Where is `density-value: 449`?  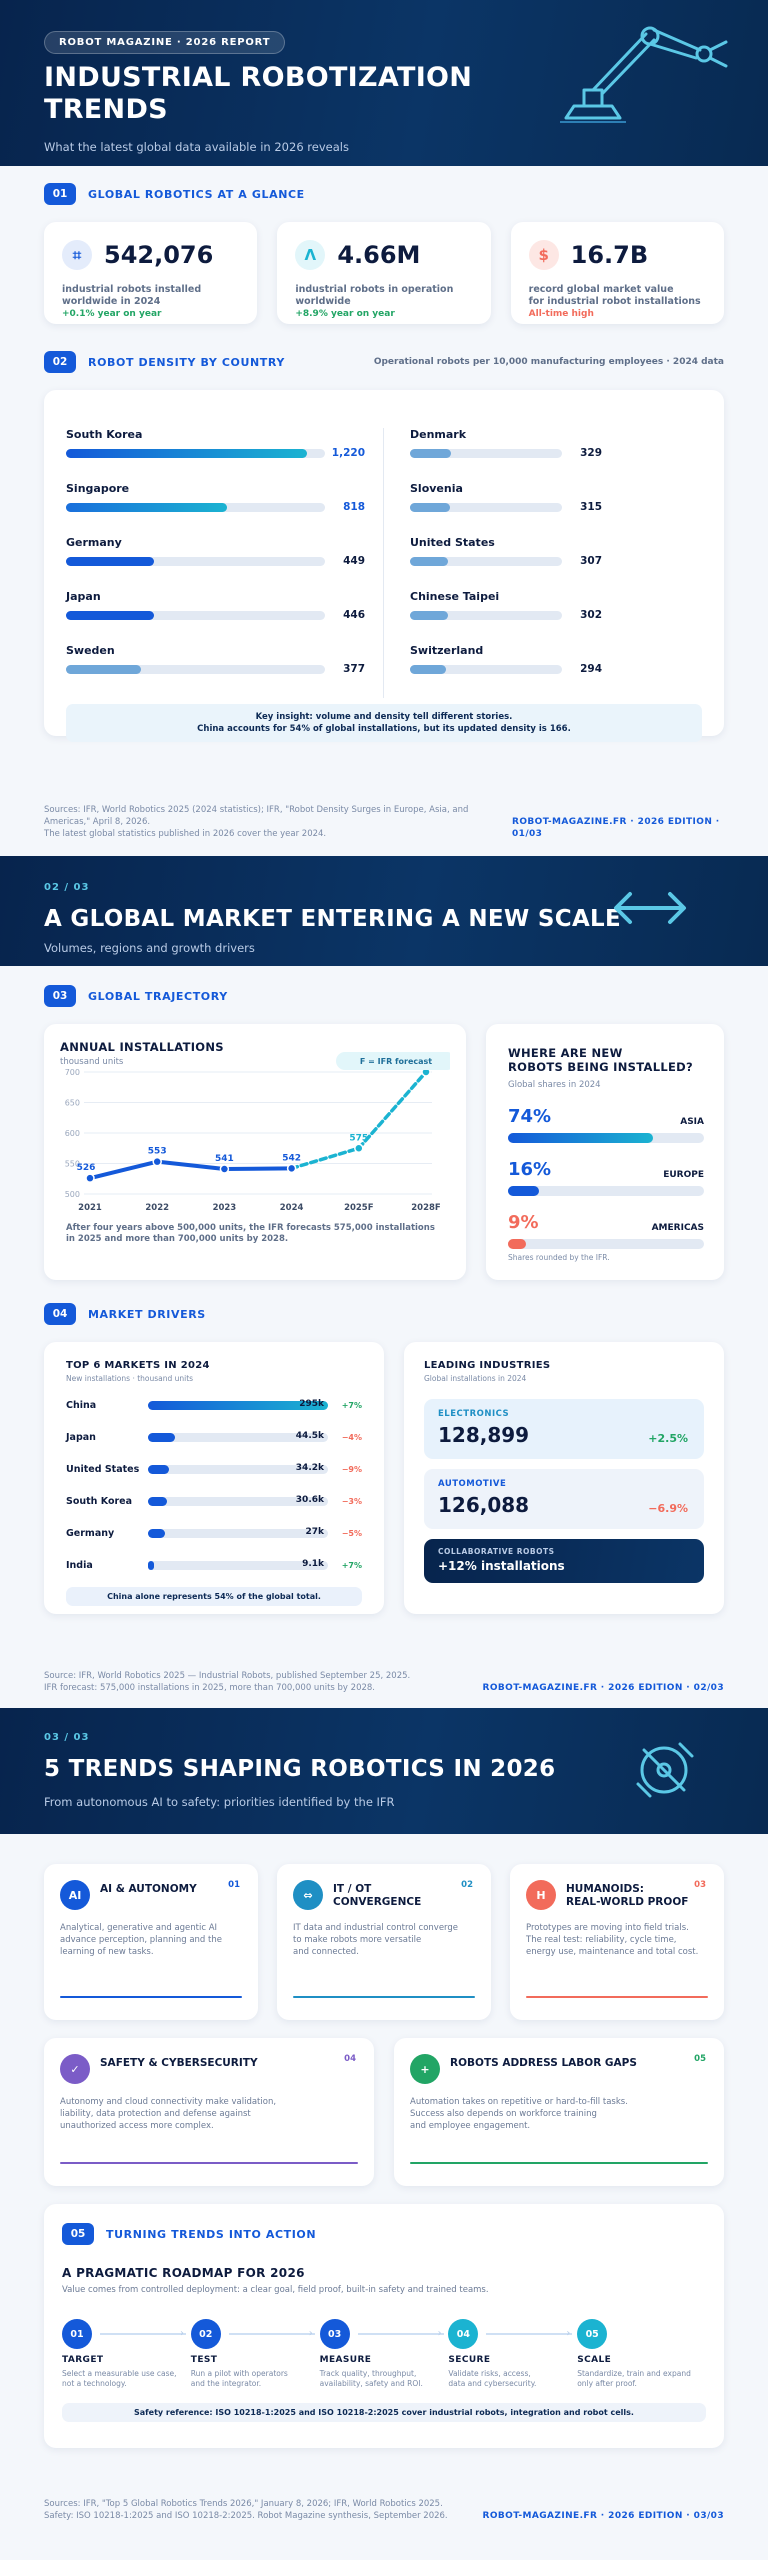
density-value: 449 is located at coordinates (354, 561).